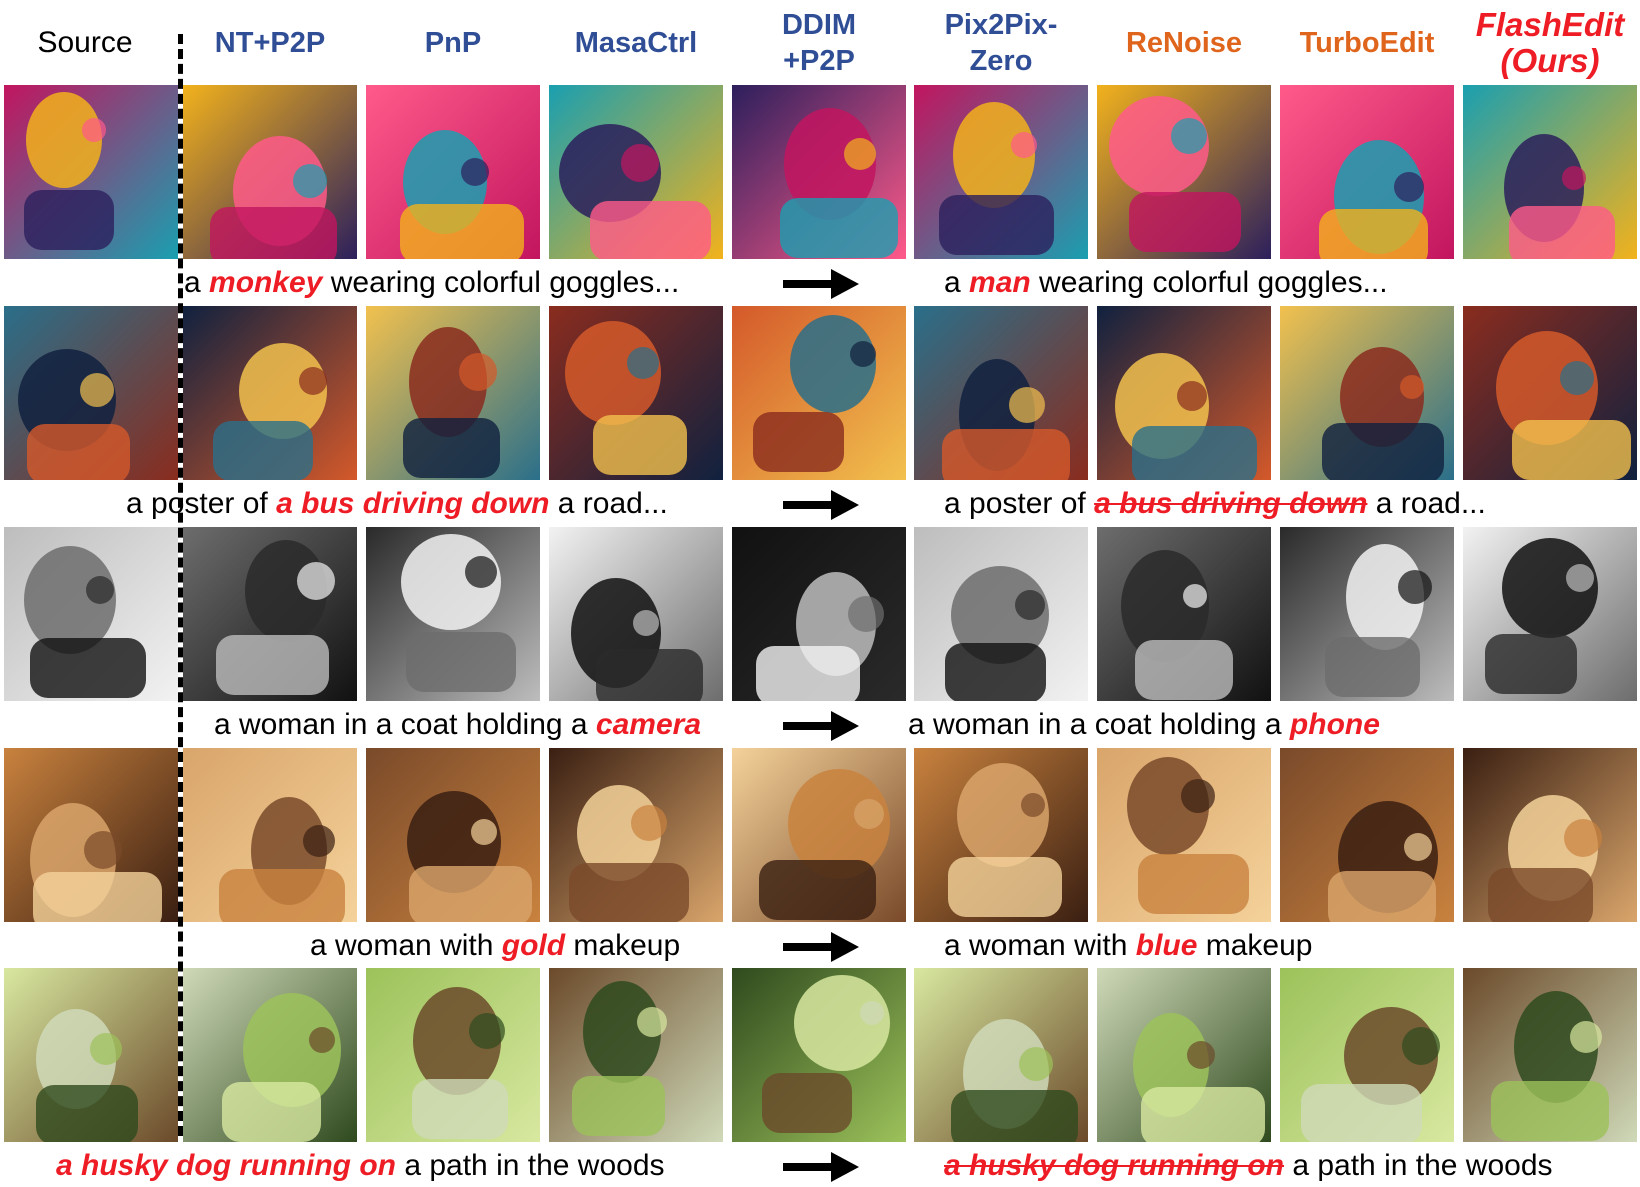 The image size is (1640, 1187). What do you see at coordinates (1184, 614) in the screenshot?
I see `result-image-row3-col6` at bounding box center [1184, 614].